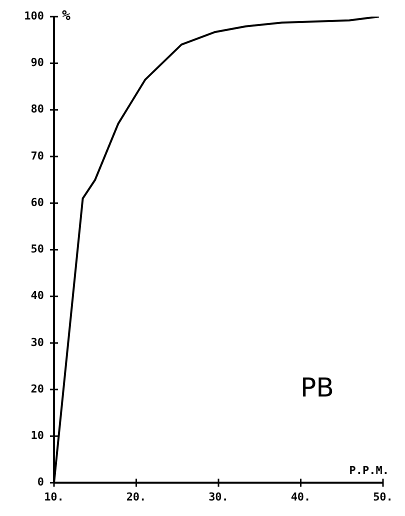 The width and height of the screenshot is (405, 516). What do you see at coordinates (40, 482) in the screenshot?
I see `y-tick-label: 0` at bounding box center [40, 482].